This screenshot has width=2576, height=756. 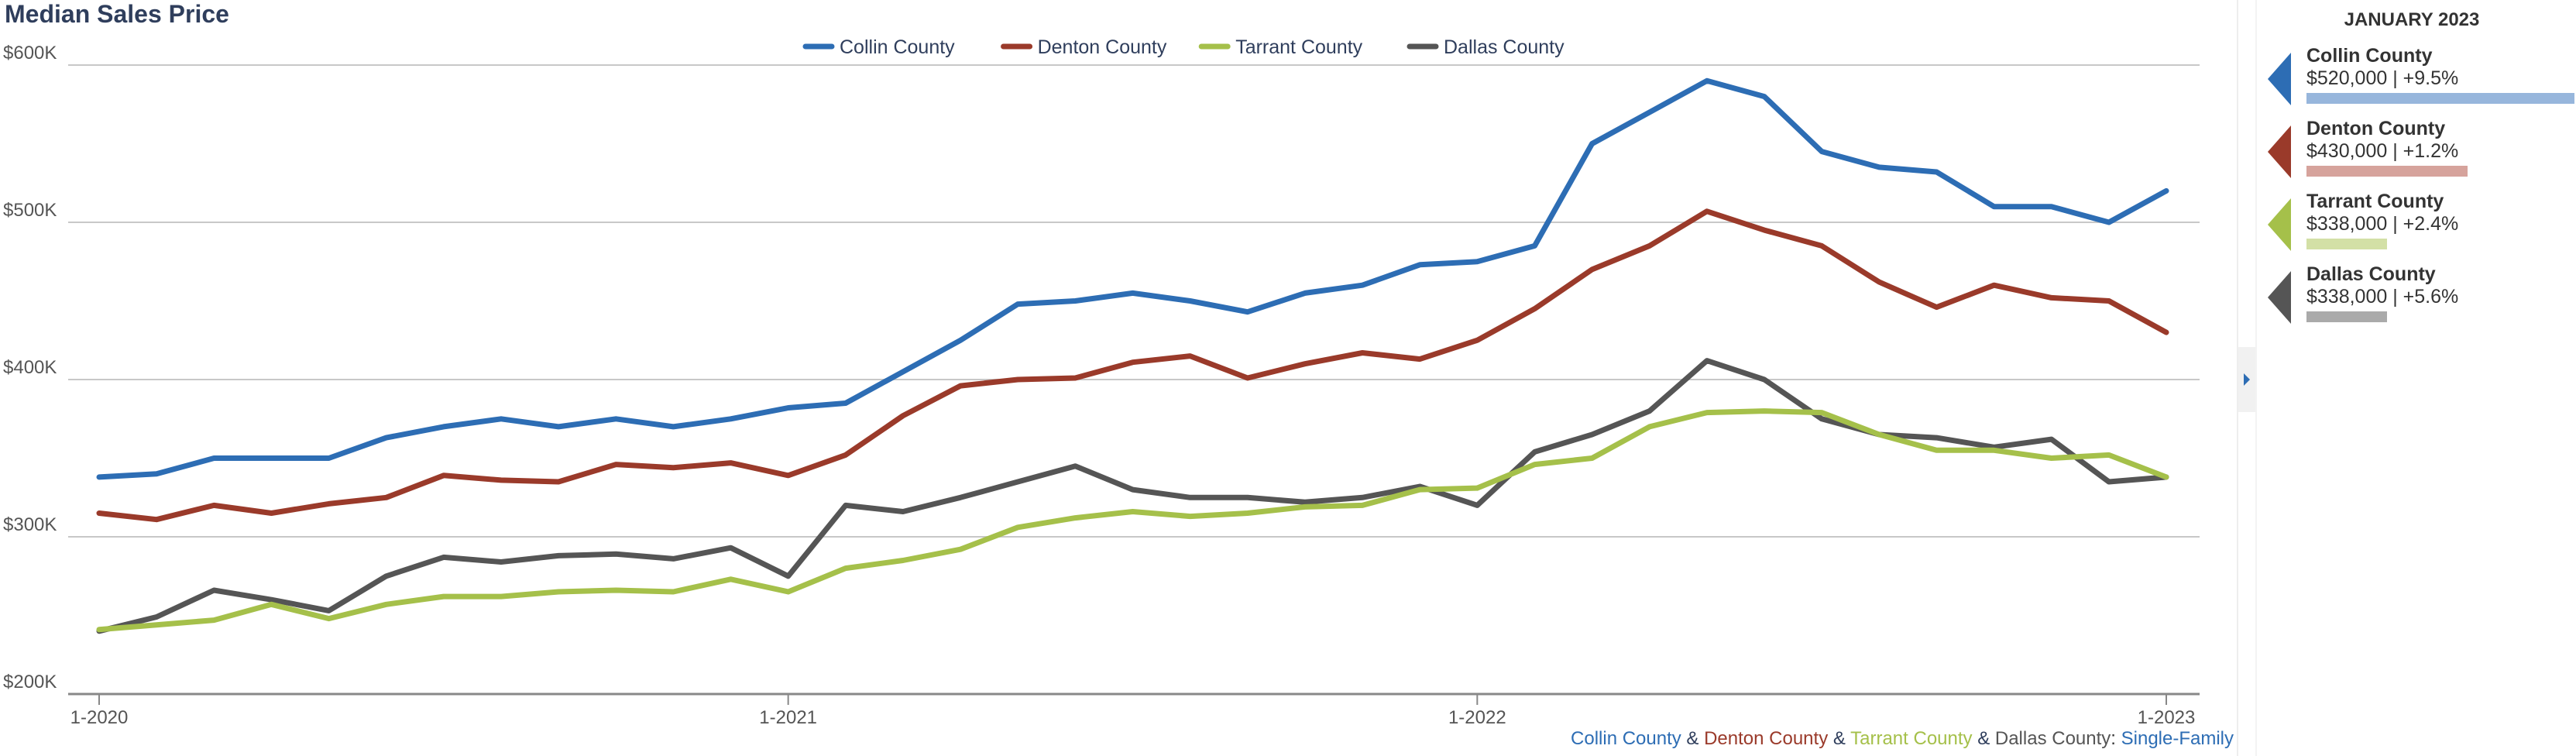 What do you see at coordinates (1102, 47) in the screenshot?
I see `legend-label: Denton County` at bounding box center [1102, 47].